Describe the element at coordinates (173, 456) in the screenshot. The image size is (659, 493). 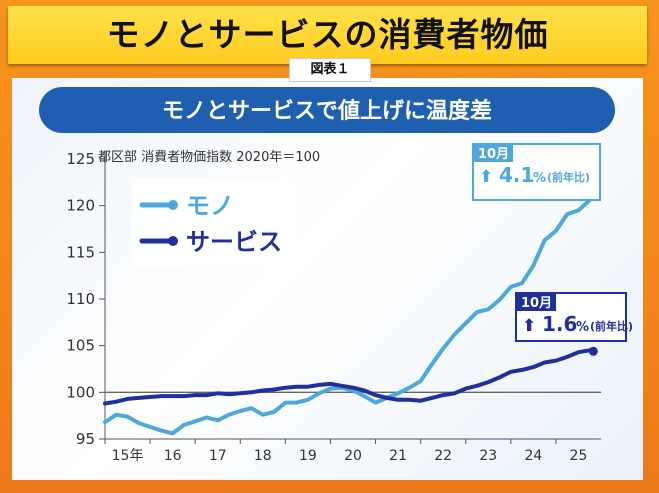
I see `x-tick-label: 16` at that location.